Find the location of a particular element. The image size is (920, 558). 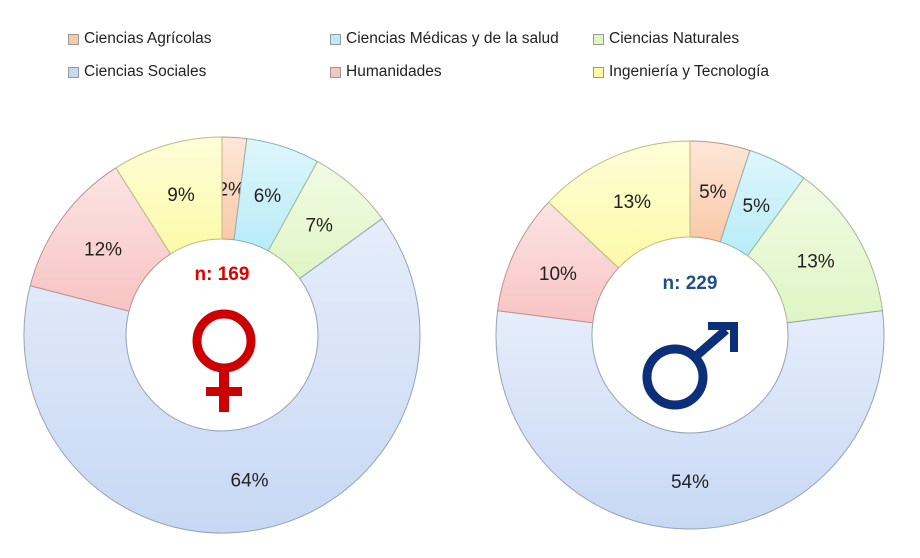

data-label: 2% is located at coordinates (231, 189).